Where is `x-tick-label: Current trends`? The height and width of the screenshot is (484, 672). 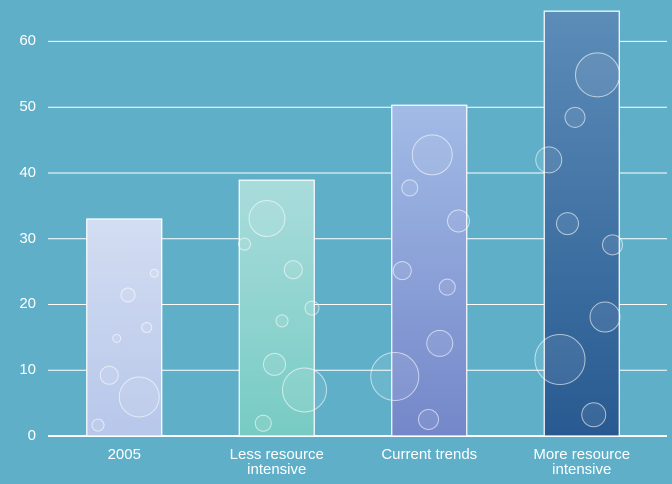
x-tick-label: Current trends is located at coordinates (429, 454).